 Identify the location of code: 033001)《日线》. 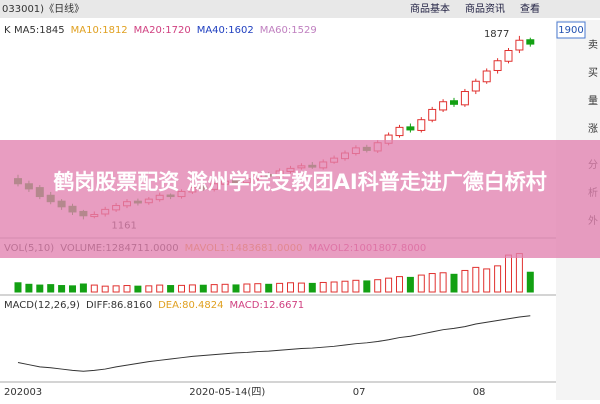
(43, 8).